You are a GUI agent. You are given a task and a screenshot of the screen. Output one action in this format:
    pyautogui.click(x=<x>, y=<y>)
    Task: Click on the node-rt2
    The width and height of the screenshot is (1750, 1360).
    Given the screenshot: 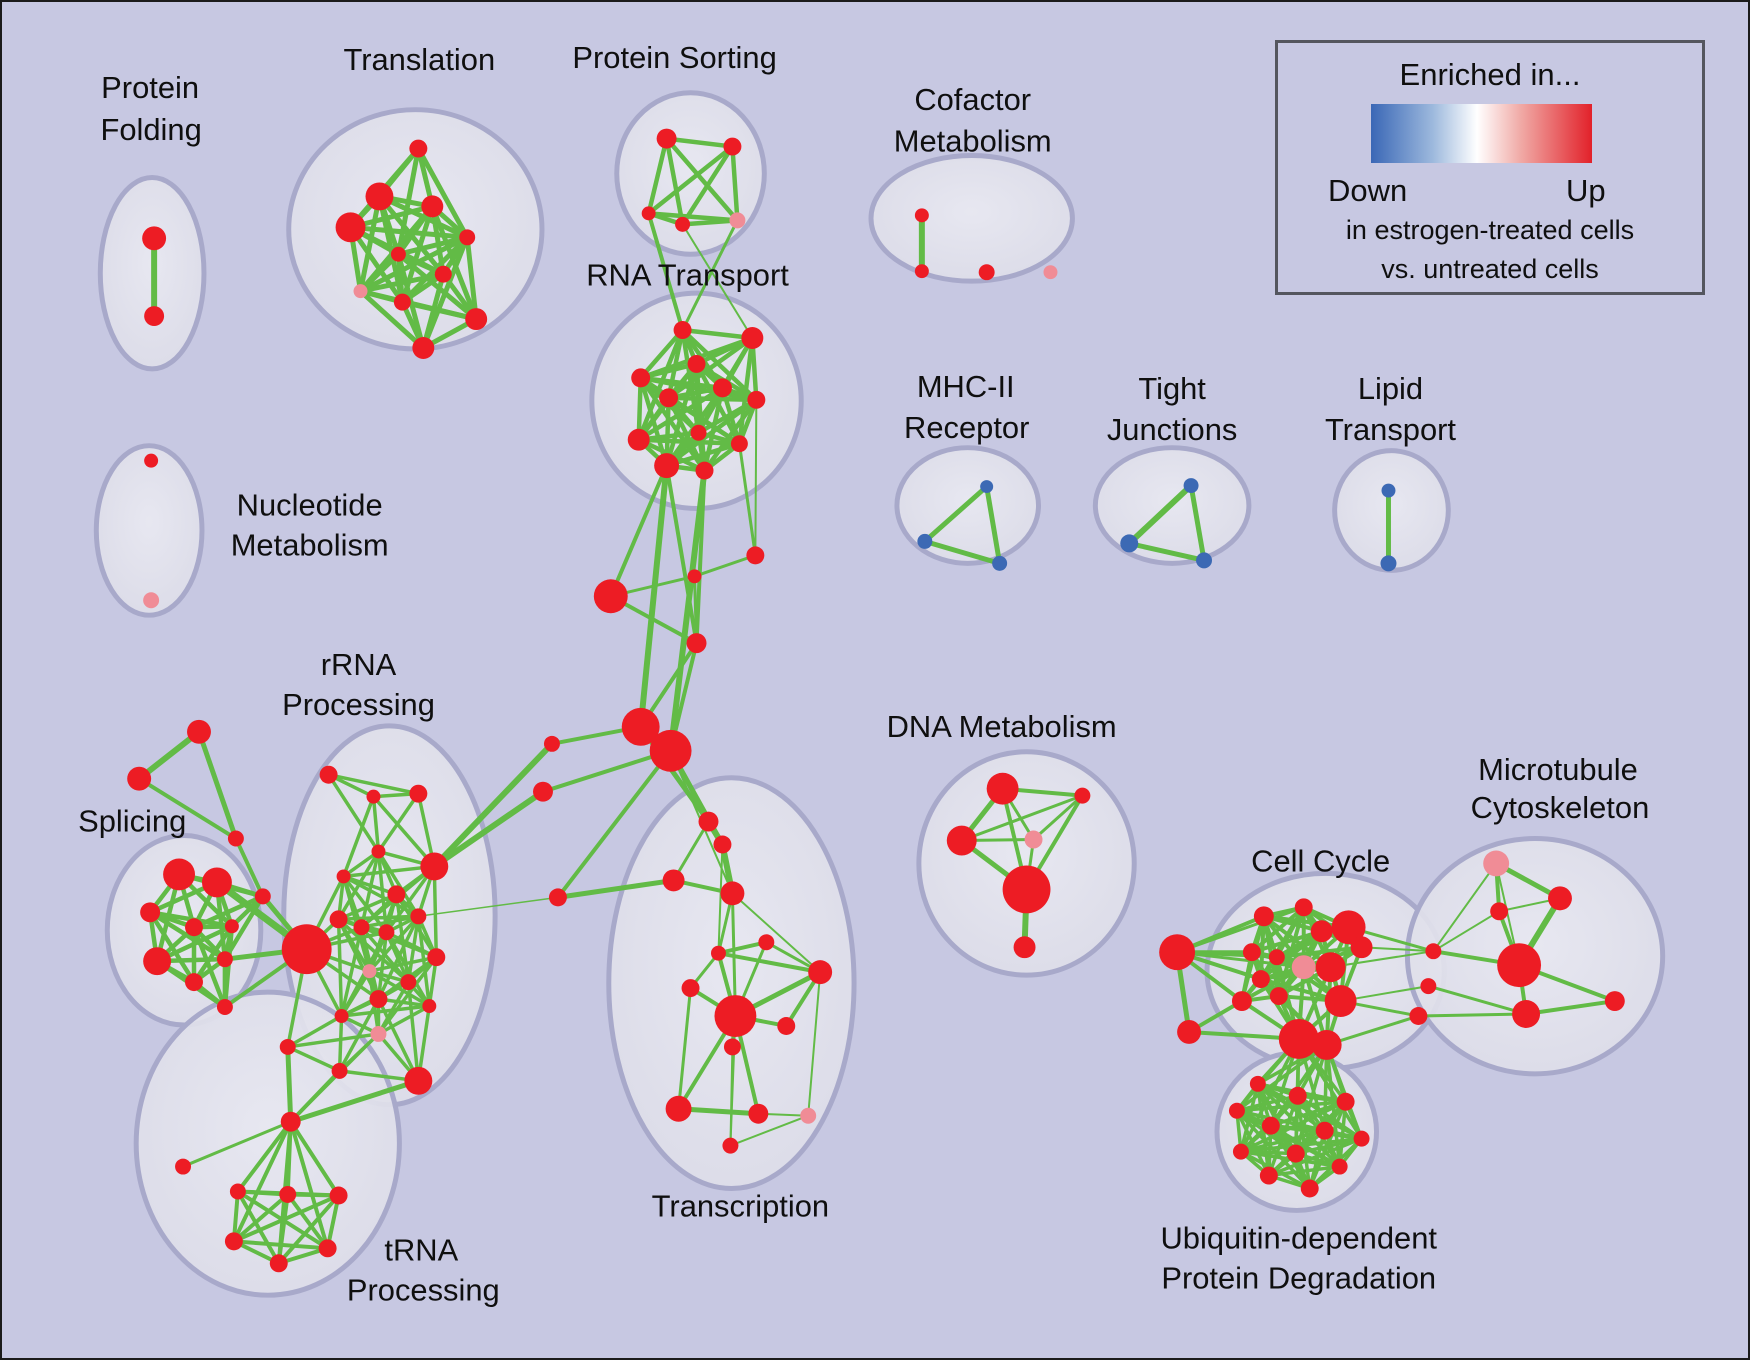 What is the action you would take?
    pyautogui.click(x=752, y=338)
    